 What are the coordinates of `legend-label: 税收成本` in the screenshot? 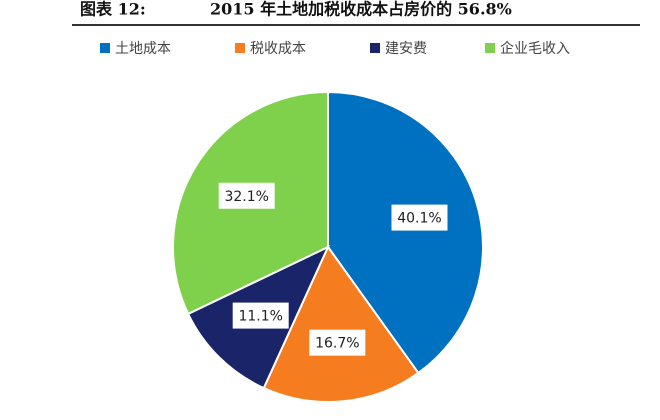 It's located at (278, 49).